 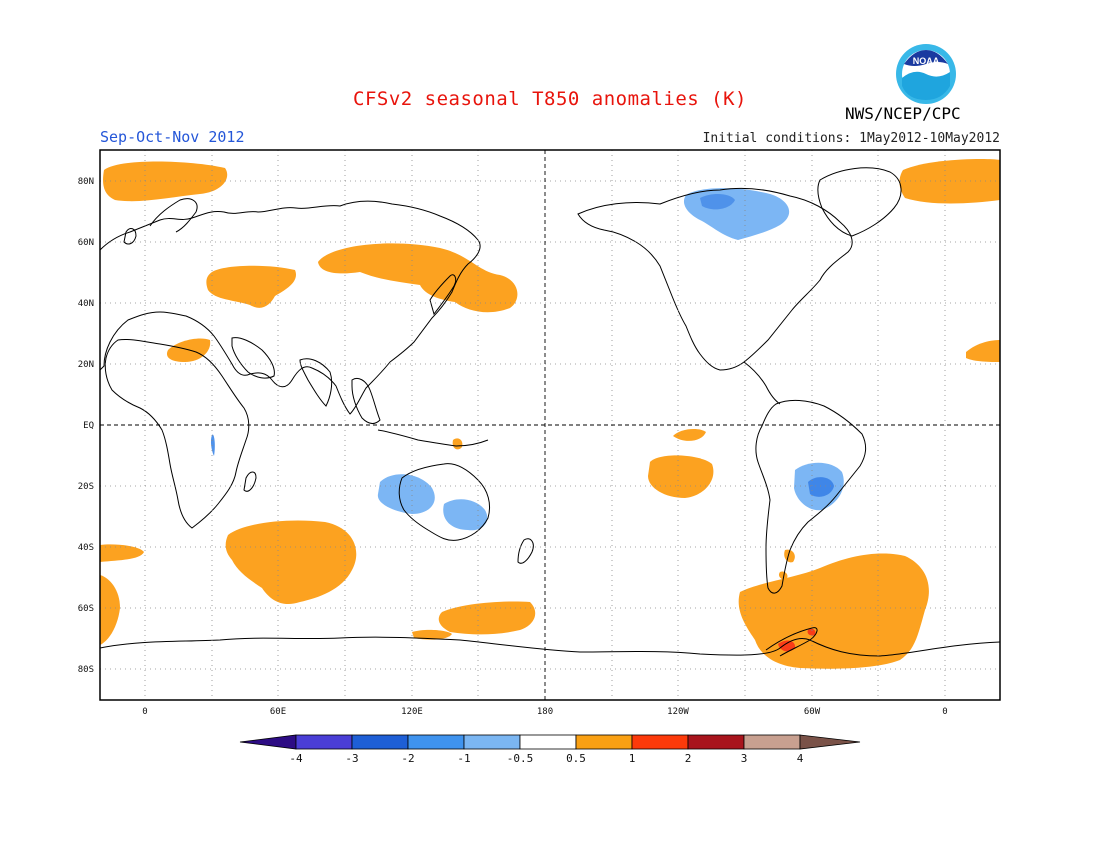 What do you see at coordinates (812, 712) in the screenshot?
I see `lon-label: 60W` at bounding box center [812, 712].